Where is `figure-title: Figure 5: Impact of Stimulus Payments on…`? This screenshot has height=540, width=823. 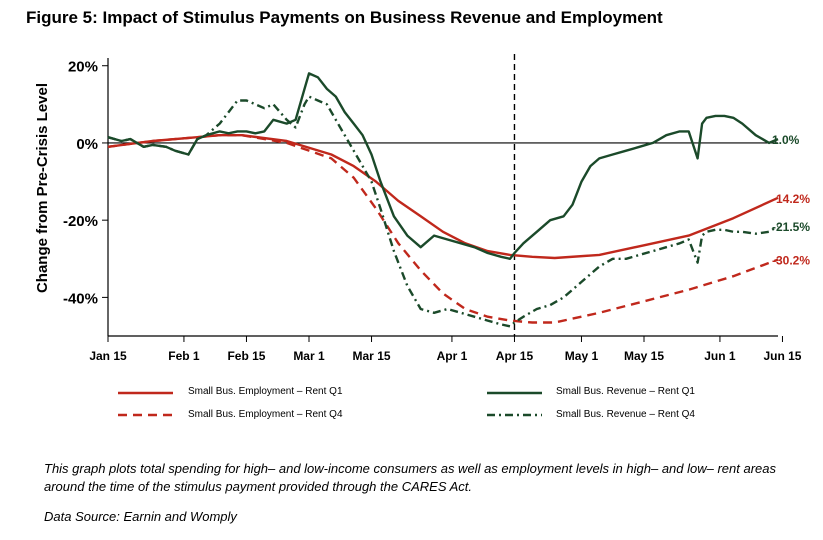
figure-title: Figure 5: Impact of Stimulus Payments on… is located at coordinates (344, 17).